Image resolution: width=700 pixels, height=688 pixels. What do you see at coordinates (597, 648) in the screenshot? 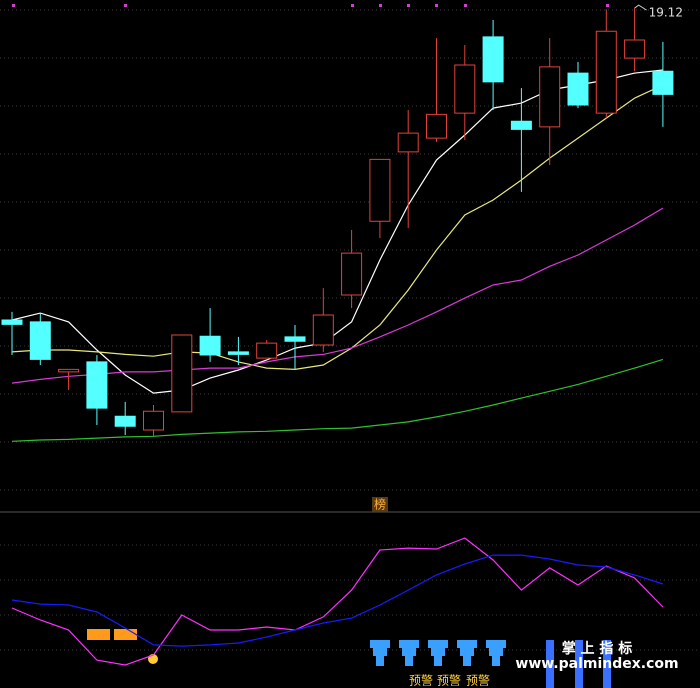
I see `brand-label: 掌 上 指 标` at bounding box center [597, 648].